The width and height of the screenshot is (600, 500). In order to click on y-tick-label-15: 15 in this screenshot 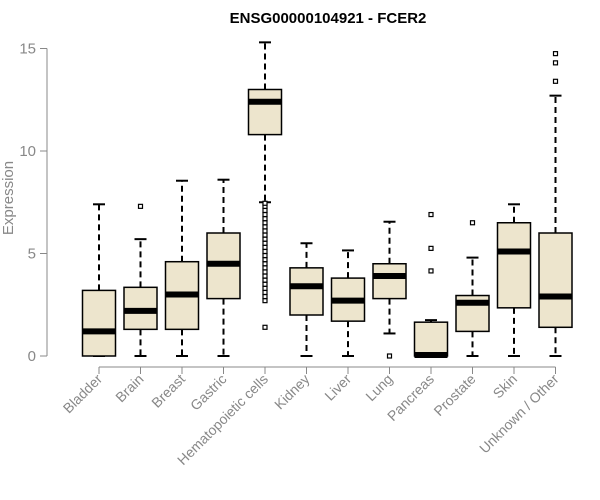, I will do `click(27, 49)`.